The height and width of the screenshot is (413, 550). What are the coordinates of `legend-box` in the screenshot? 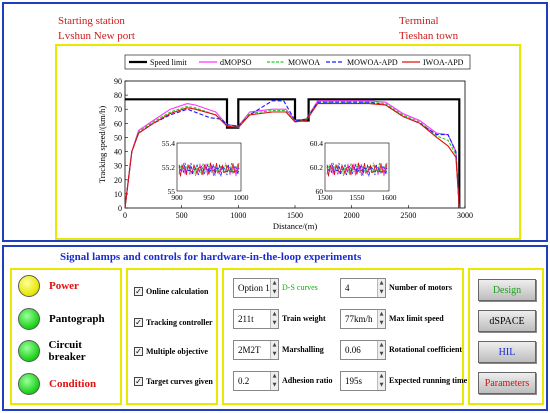 It's located at (297, 62).